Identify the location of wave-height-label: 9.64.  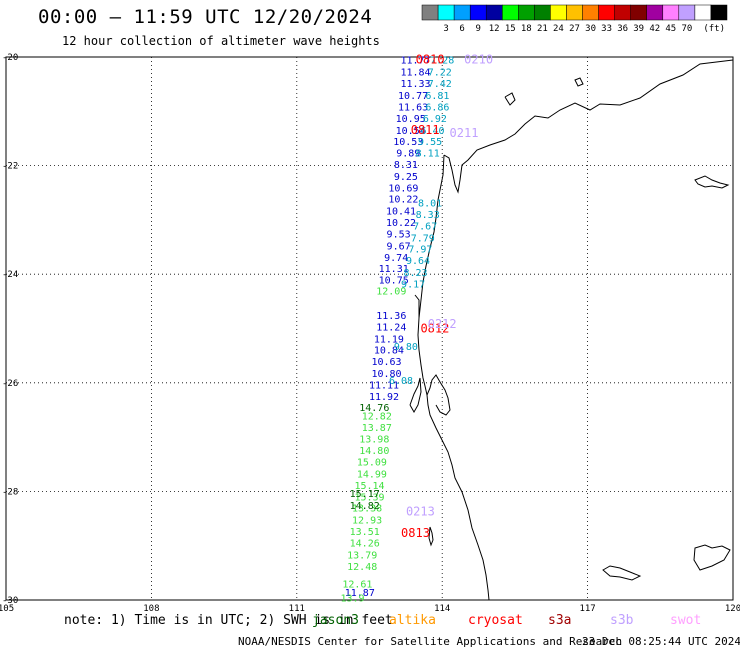
(418, 261).